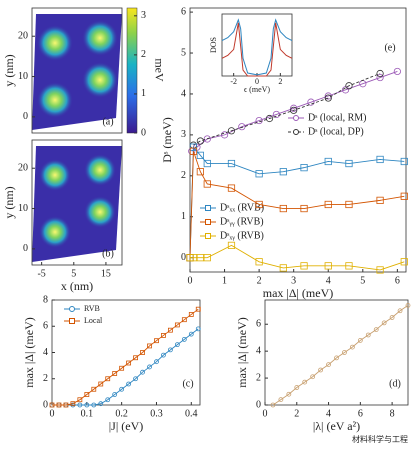 This screenshot has height=455, width=418. Describe the element at coordinates (397, 280) in the screenshot. I see `x-tick-label: 6` at that location.